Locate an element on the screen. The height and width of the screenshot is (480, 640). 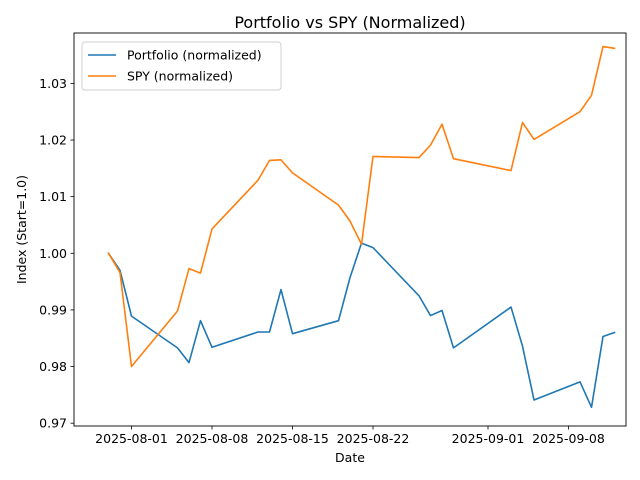
x-tick-label: 2025-09-08 is located at coordinates (568, 438).